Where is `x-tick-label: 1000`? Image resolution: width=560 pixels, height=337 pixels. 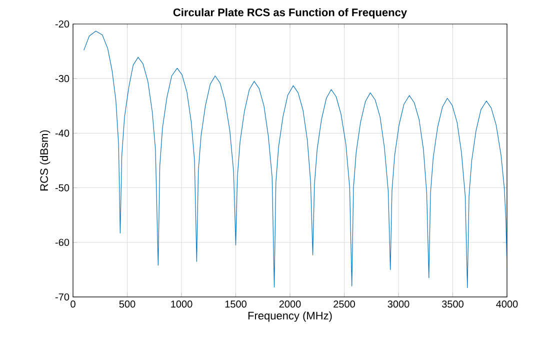
x-tick-label: 1000 is located at coordinates (181, 304).